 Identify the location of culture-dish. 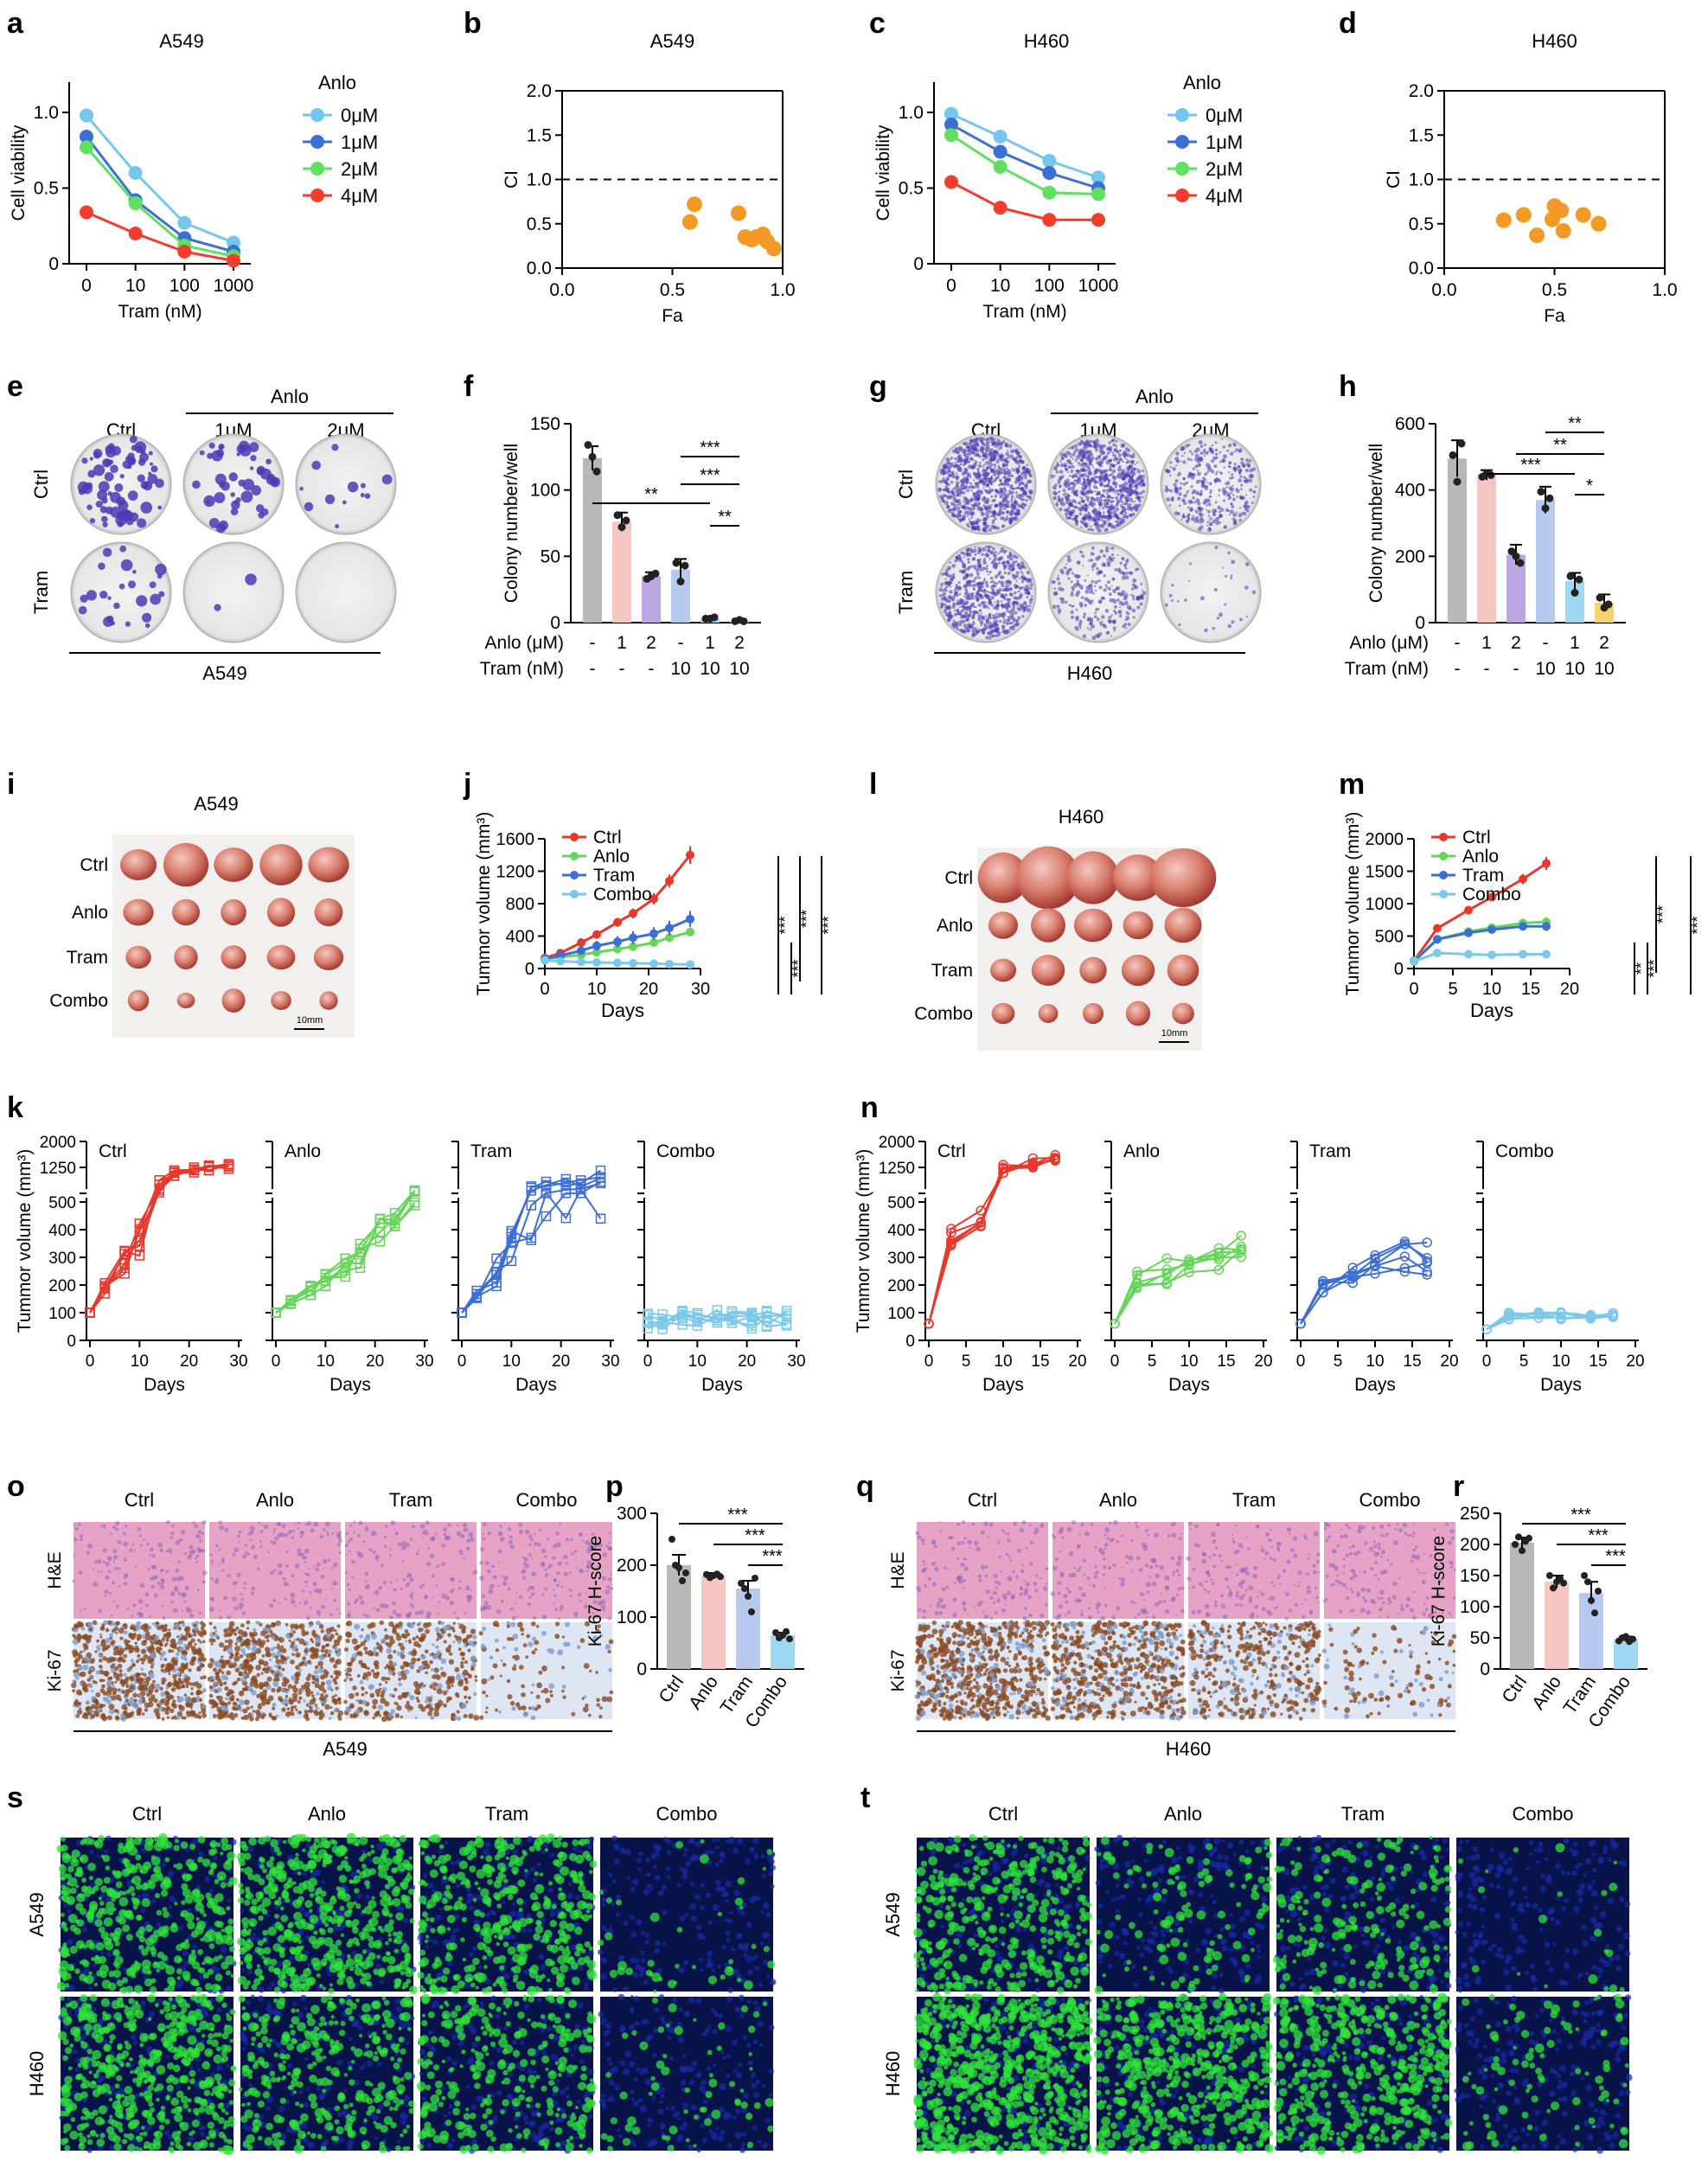
(121, 592).